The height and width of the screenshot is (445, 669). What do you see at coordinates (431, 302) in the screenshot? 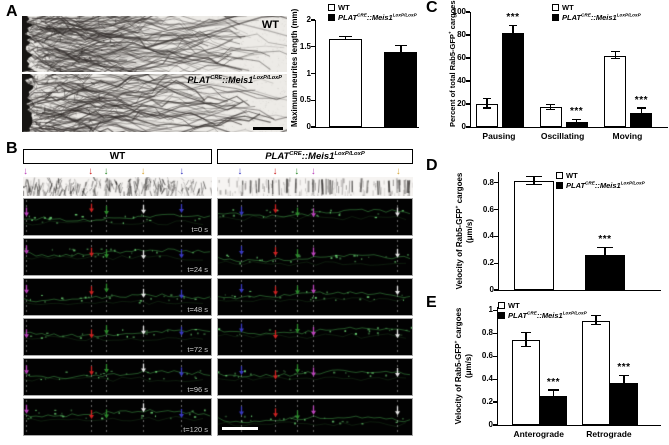
I see `panel-e-label: E` at bounding box center [431, 302].